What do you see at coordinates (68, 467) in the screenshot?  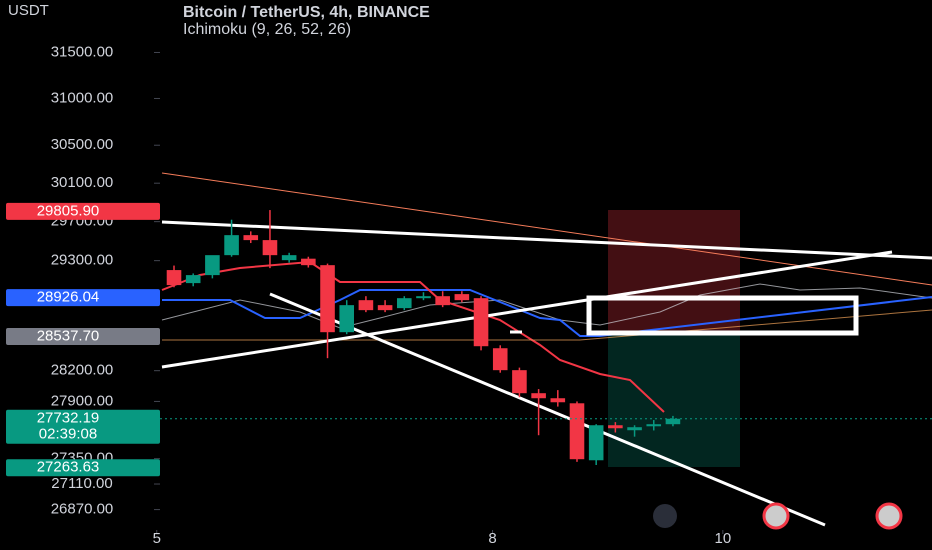 I see `price-tag-label: 27263.63` at bounding box center [68, 467].